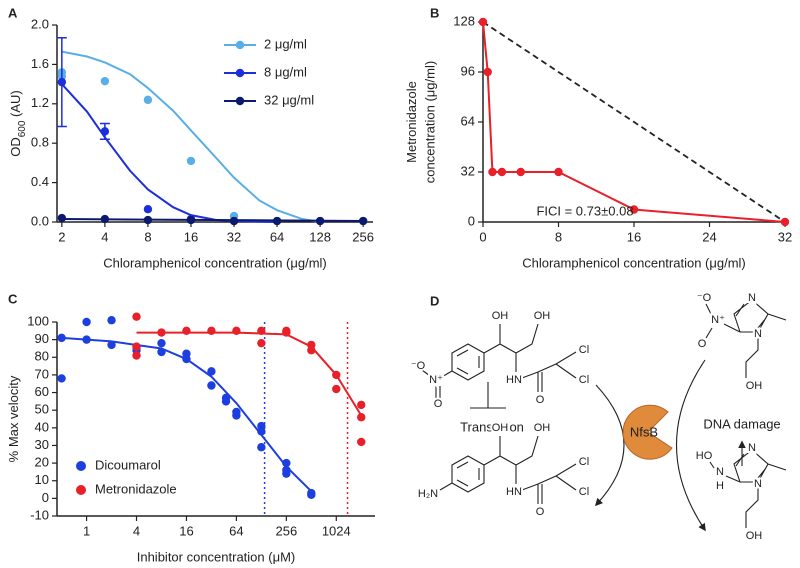  What do you see at coordinates (336, 530) in the screenshot?
I see `x-tick-label: 1024` at bounding box center [336, 530].